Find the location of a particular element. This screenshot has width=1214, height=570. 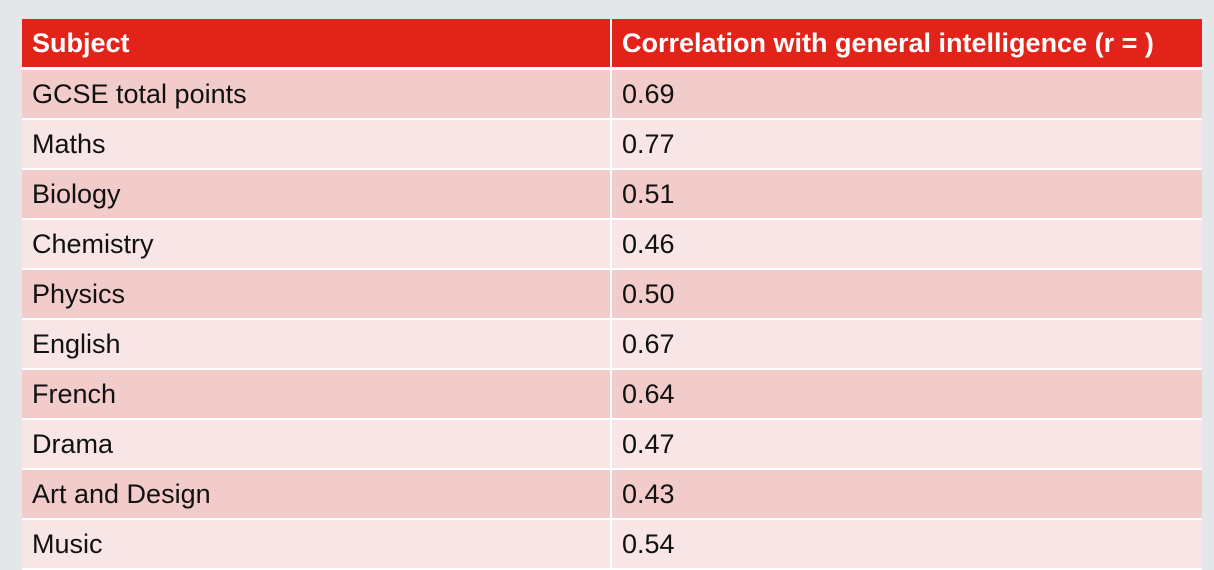

table-row: Physics 0.50 is located at coordinates (612, 294).